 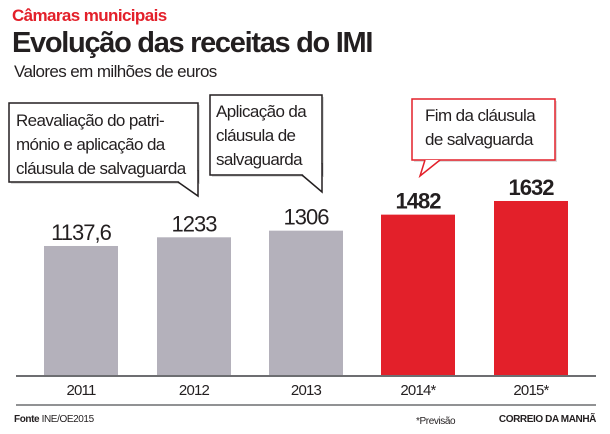 What do you see at coordinates (256, 135) in the screenshot?
I see `callout-text: cláusula de` at bounding box center [256, 135].